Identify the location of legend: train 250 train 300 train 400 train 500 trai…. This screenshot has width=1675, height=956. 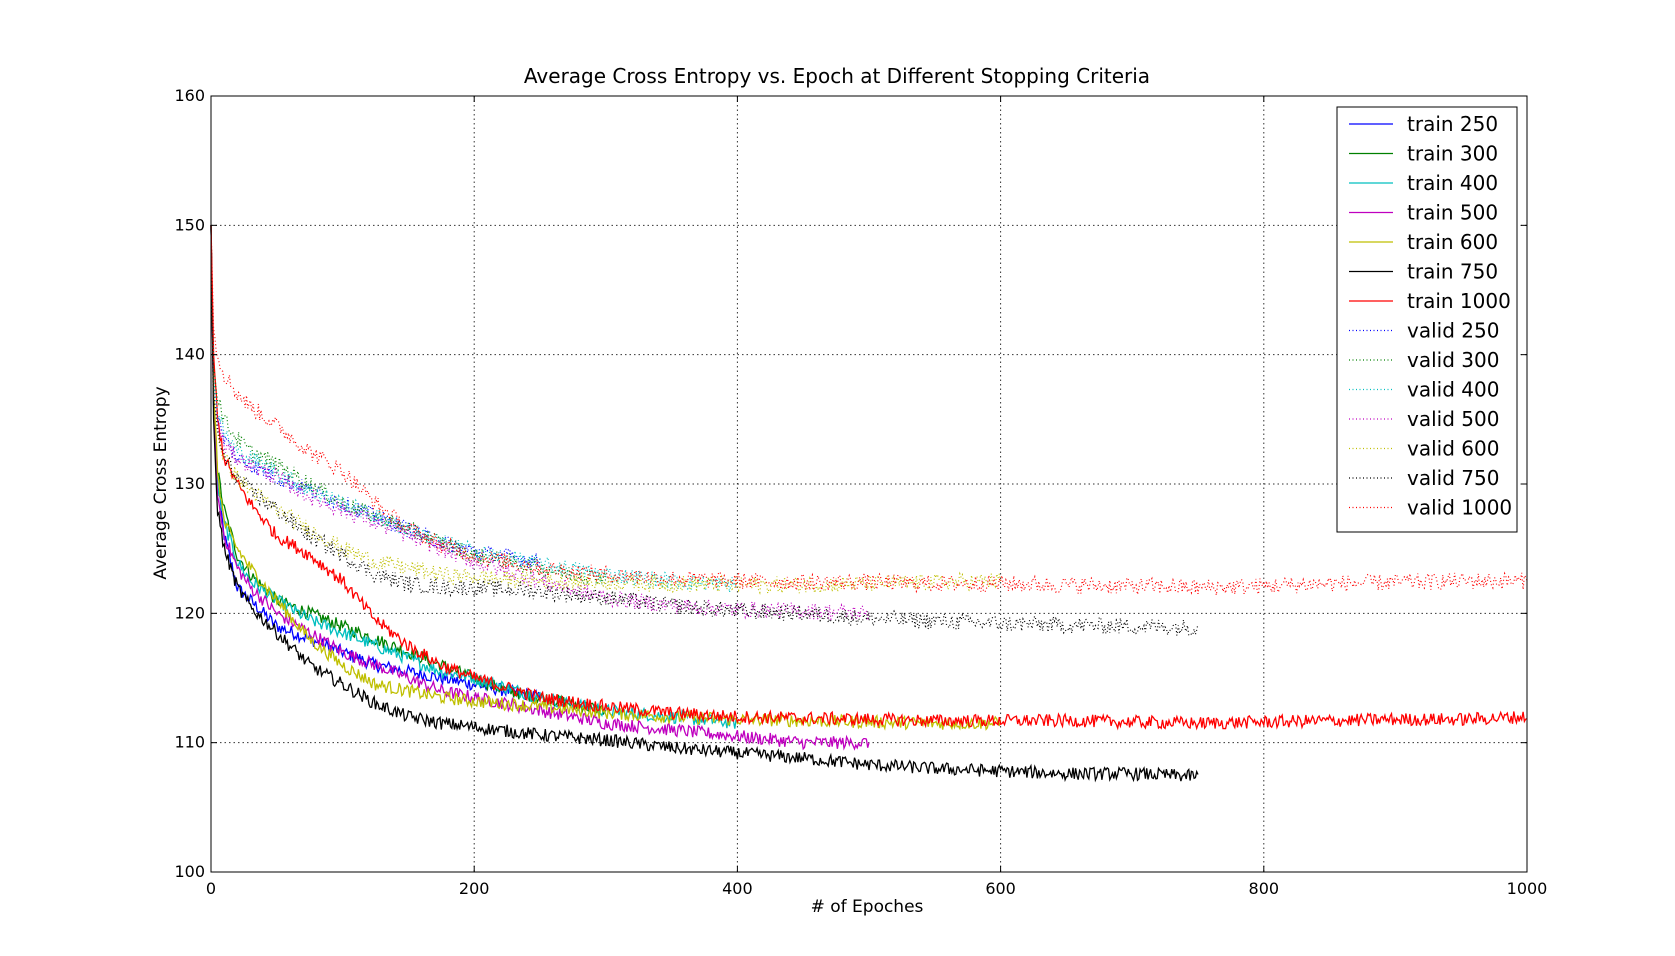
(1427, 319).